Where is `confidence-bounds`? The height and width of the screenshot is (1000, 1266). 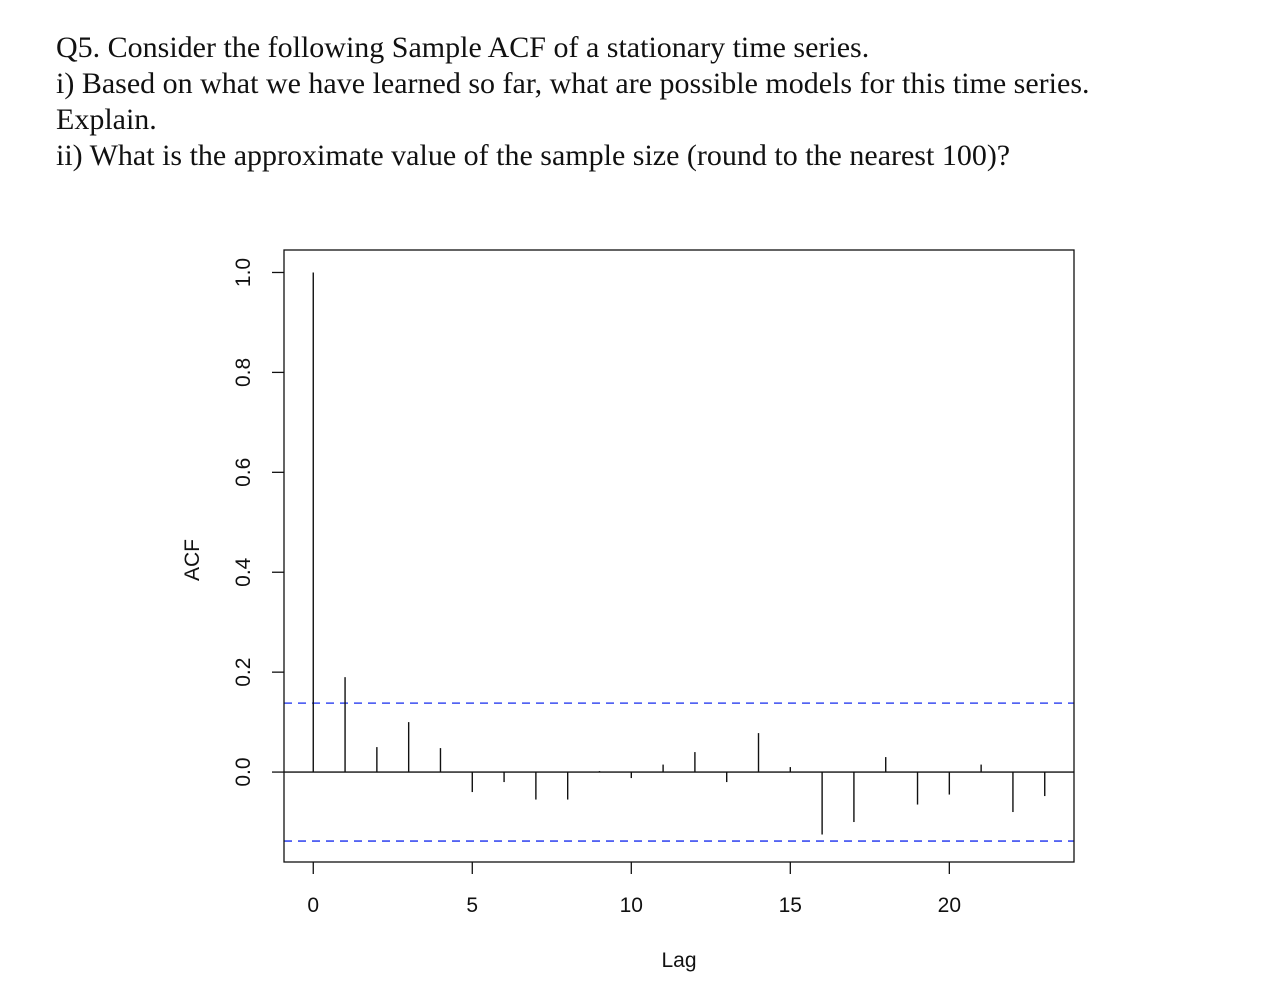 confidence-bounds is located at coordinates (679, 772).